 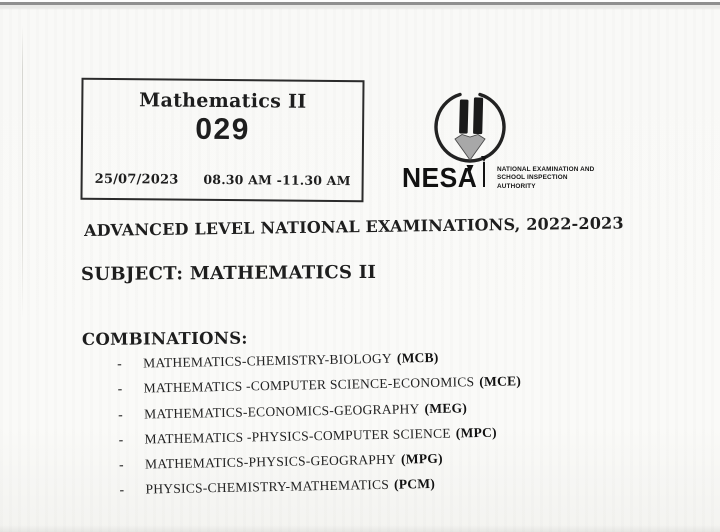 What do you see at coordinates (470, 147) in the screenshot?
I see `emblem-pen-body` at bounding box center [470, 147].